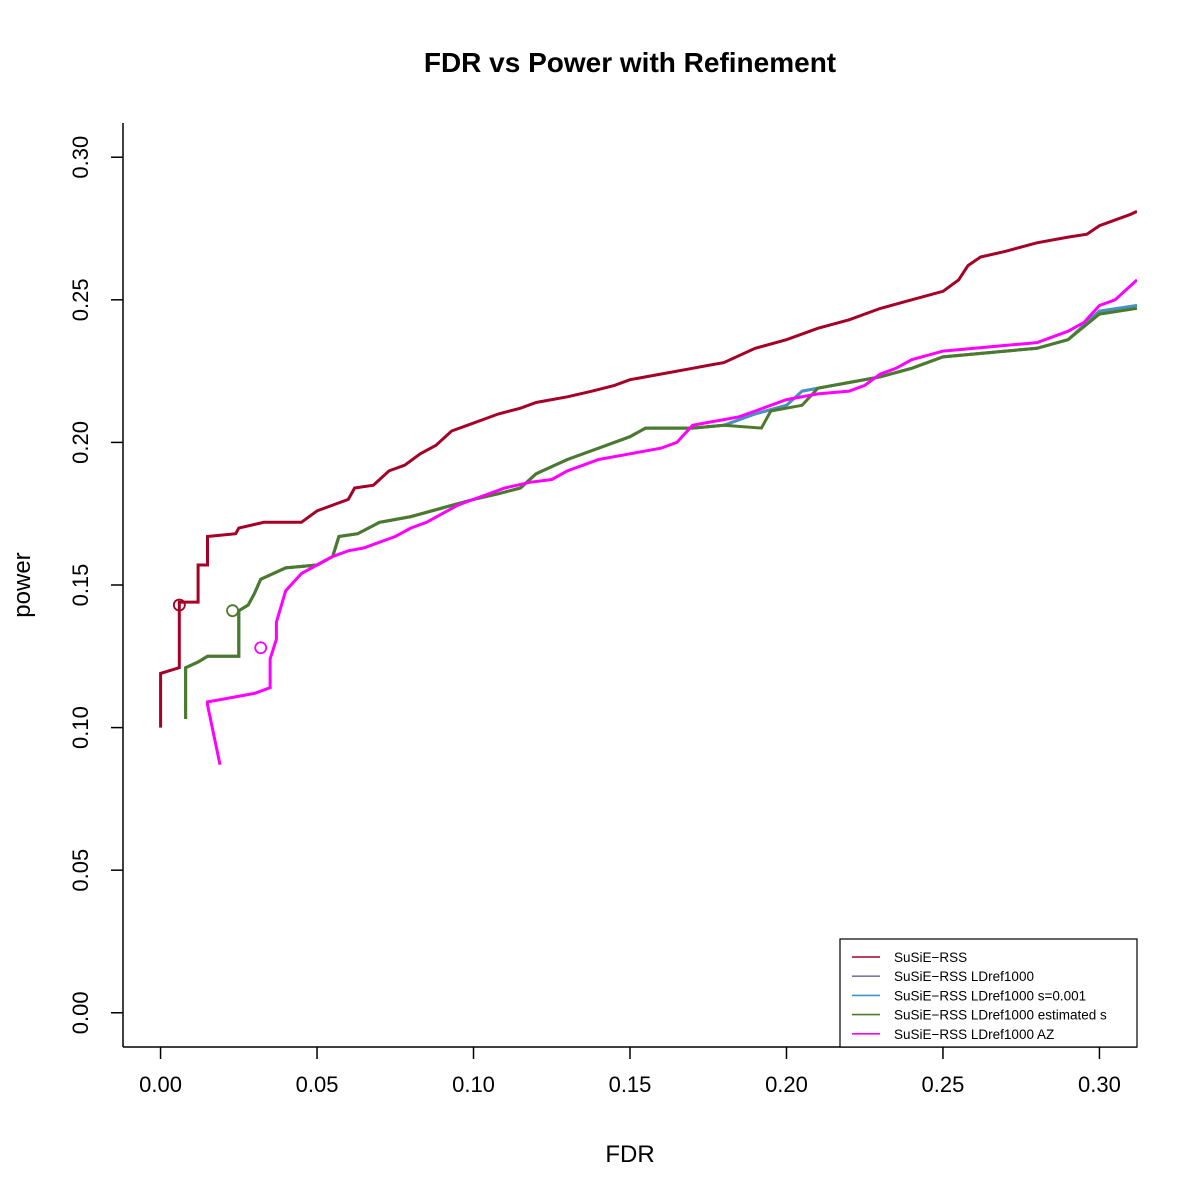  Describe the element at coordinates (80, 870) in the screenshot. I see `y-tick-label: 0.05` at that location.